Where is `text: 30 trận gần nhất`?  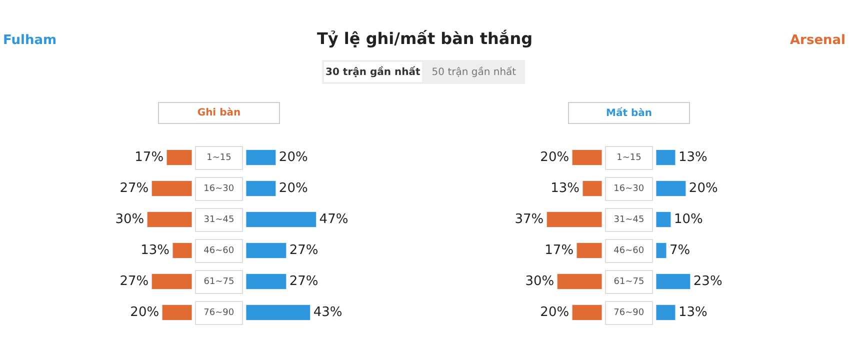 text: 30 trận gần nhất is located at coordinates (373, 72).